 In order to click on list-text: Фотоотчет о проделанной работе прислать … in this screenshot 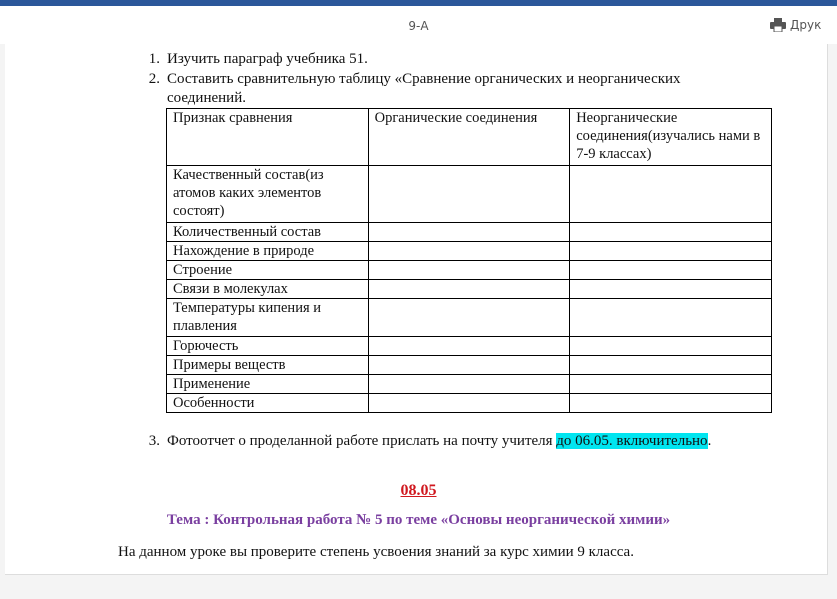, I will do `click(362, 441)`.